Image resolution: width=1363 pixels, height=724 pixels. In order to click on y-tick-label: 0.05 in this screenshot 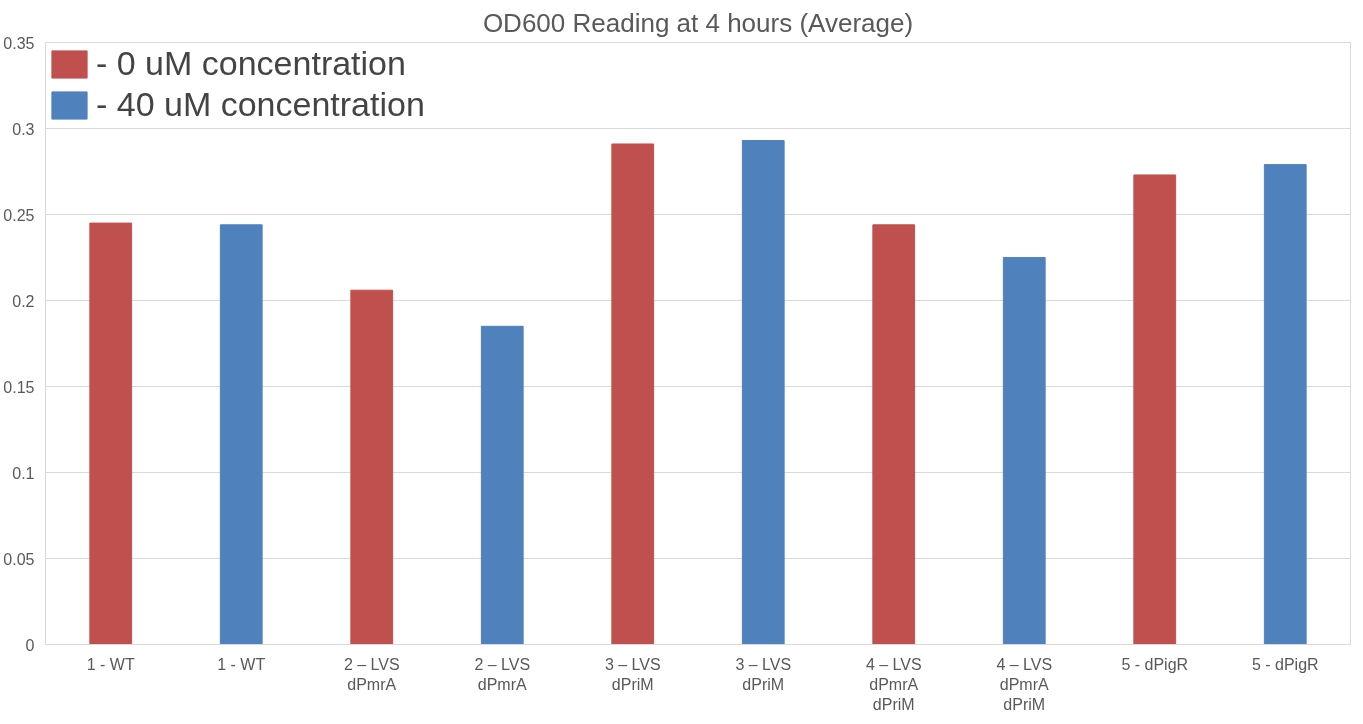, I will do `click(19, 559)`.